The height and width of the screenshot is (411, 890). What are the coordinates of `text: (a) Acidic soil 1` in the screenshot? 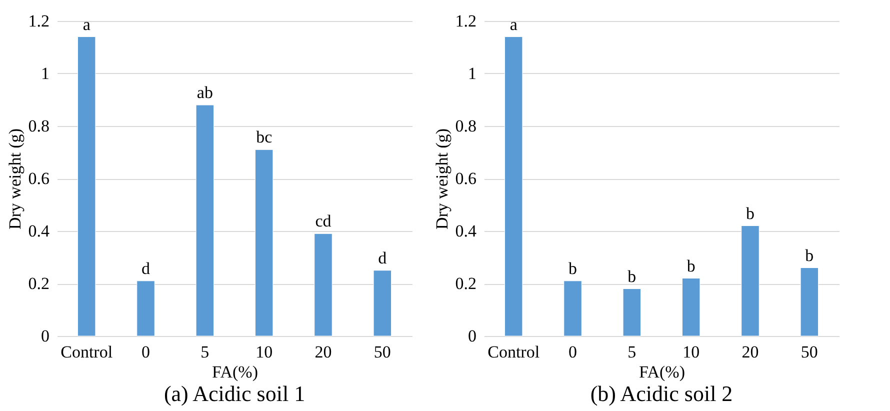 It's located at (235, 393).